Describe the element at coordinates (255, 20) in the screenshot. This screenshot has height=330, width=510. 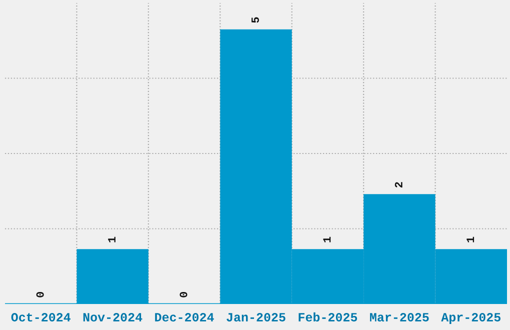
I see `data-label: 5` at that location.